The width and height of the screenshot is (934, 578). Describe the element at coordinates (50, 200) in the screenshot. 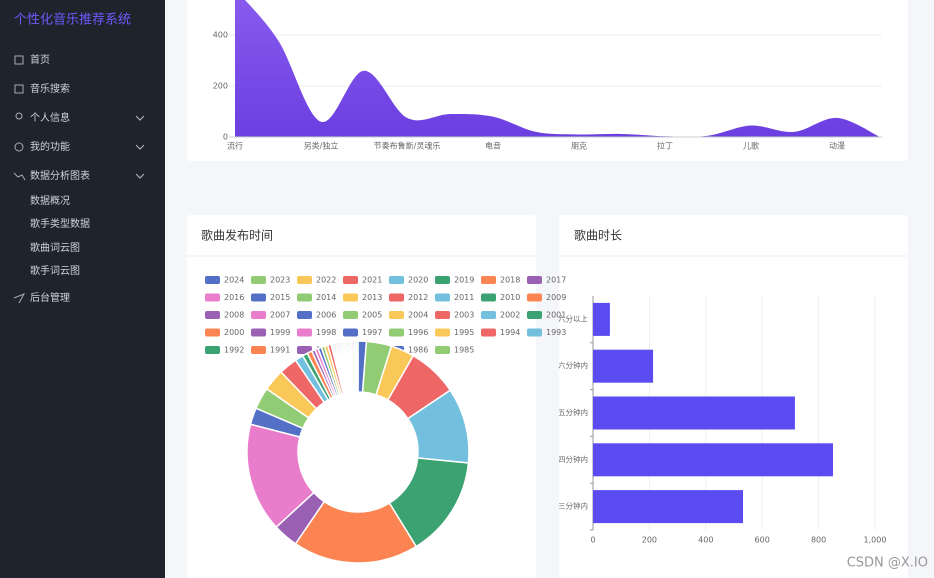

I see `submenu-item: 数据概况` at that location.